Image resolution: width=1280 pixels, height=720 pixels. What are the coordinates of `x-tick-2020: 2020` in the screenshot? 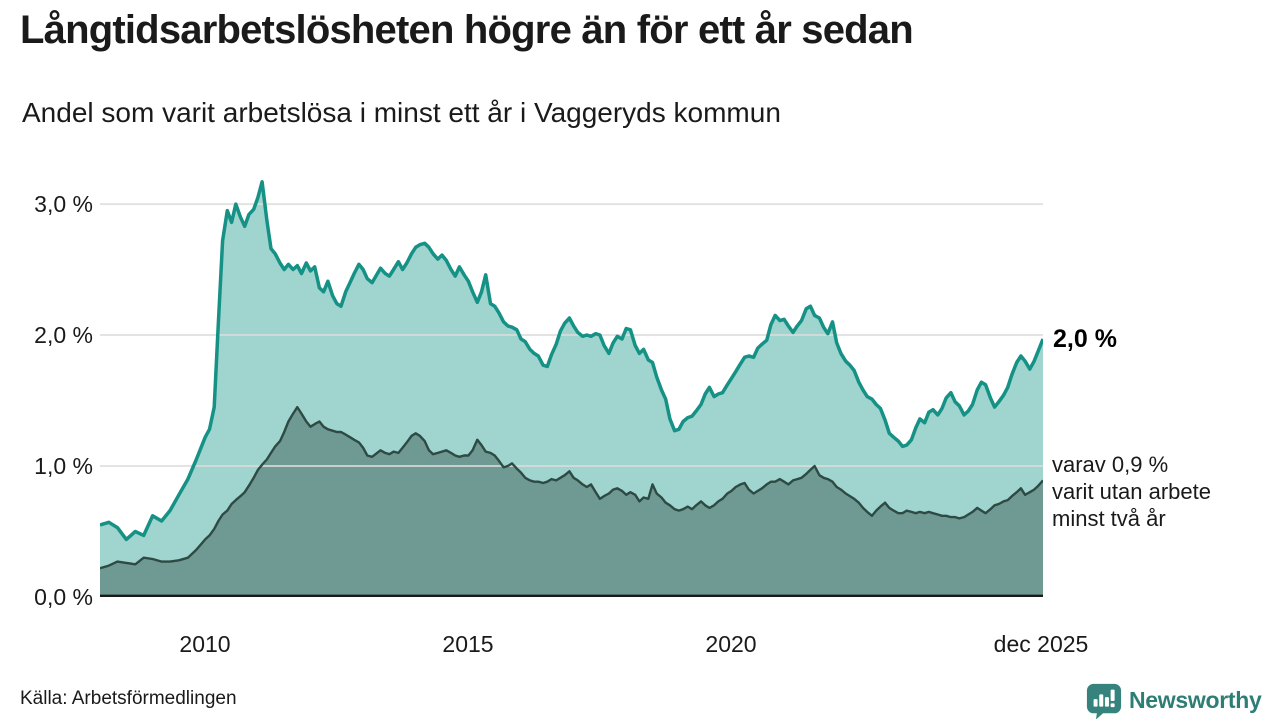 It's located at (731, 644).